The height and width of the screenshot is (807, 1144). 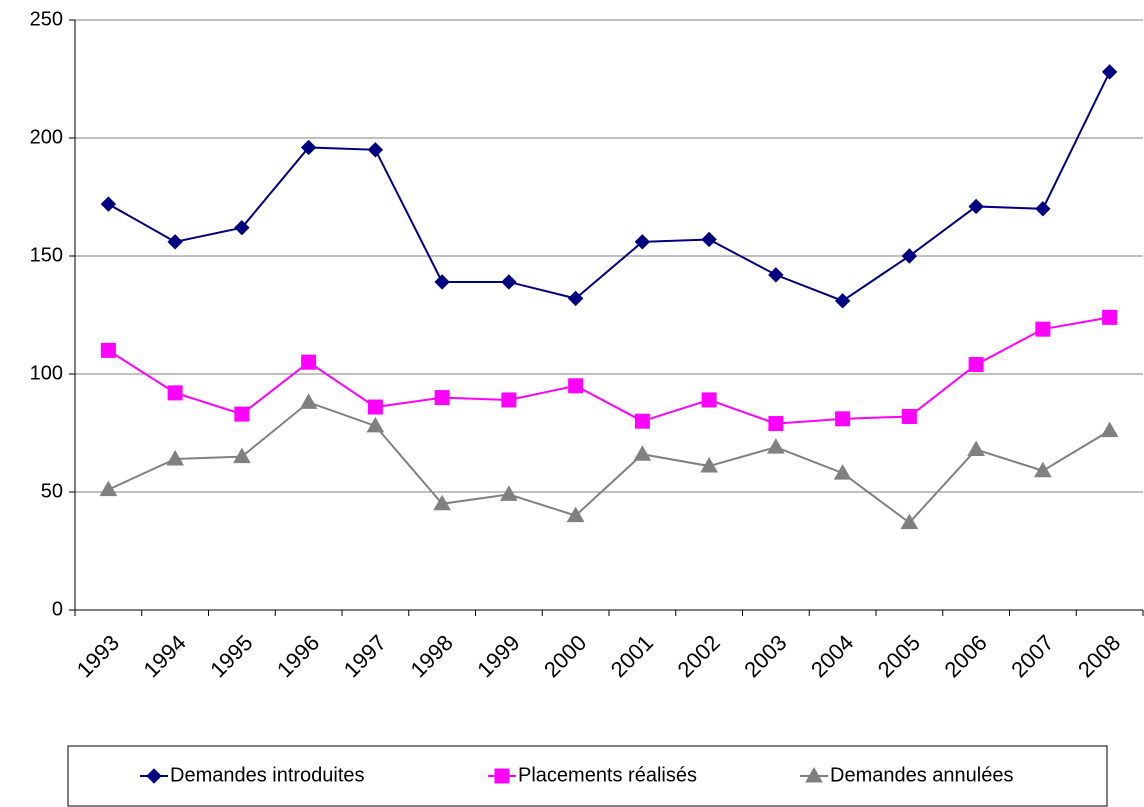 What do you see at coordinates (765, 656) in the screenshot?
I see `x-tick-label: 2003` at bounding box center [765, 656].